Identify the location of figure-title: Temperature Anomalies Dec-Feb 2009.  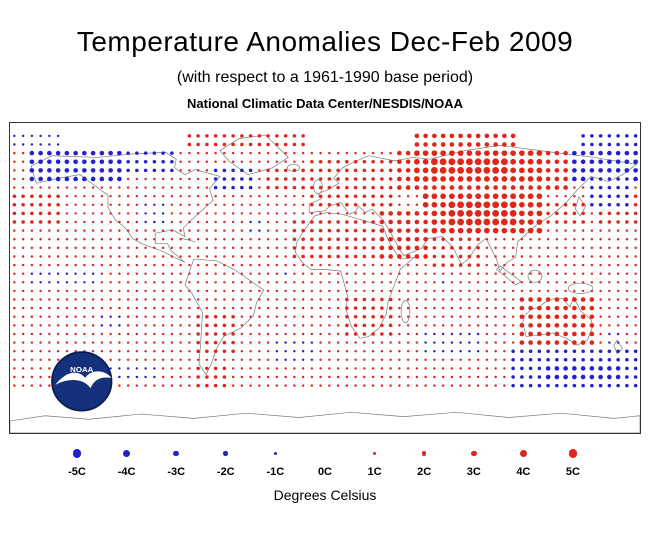
(325, 41).